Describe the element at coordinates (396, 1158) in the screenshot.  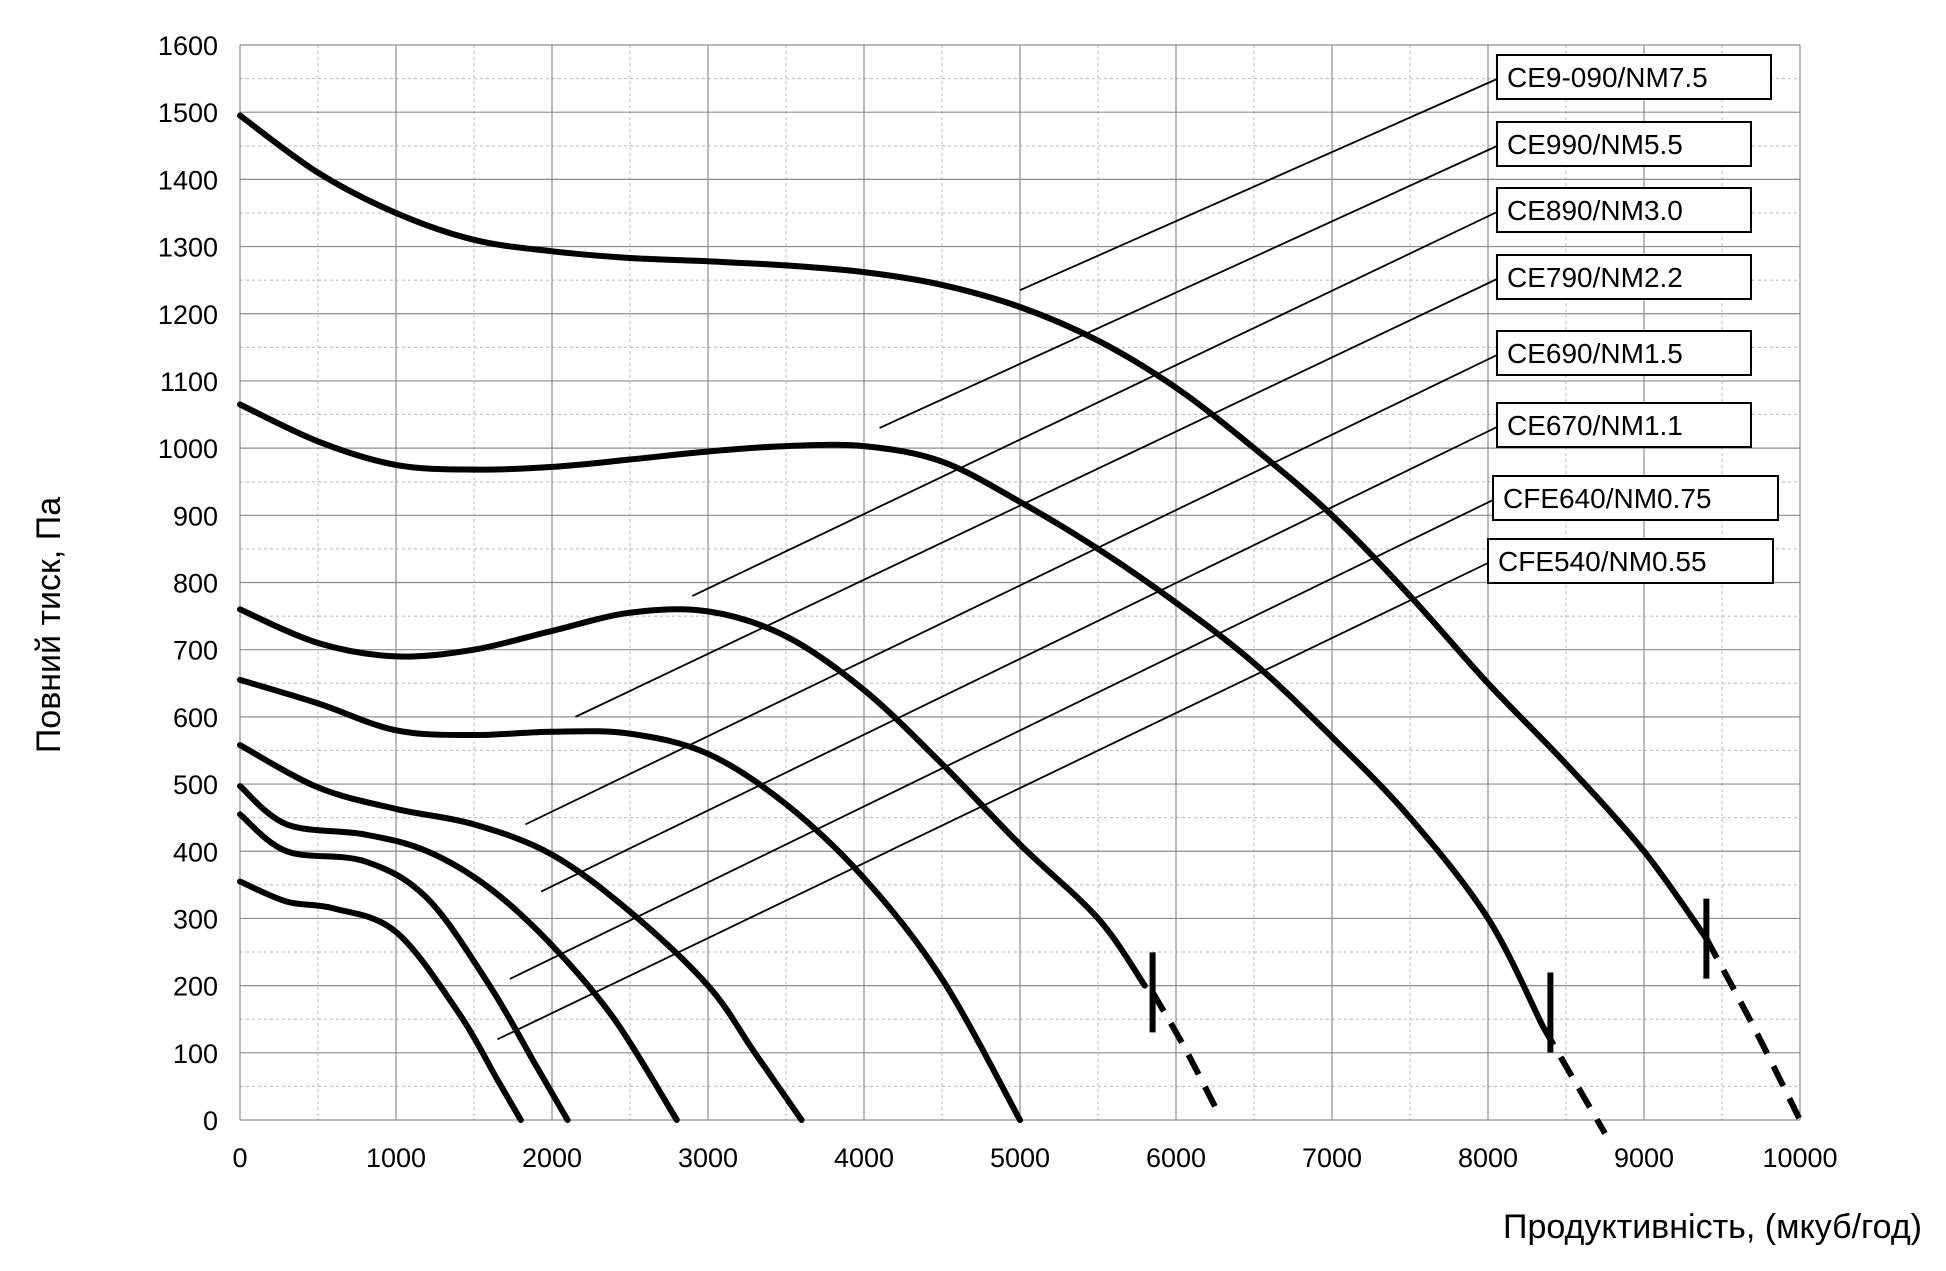
I see `x-tick-label: 1000` at that location.